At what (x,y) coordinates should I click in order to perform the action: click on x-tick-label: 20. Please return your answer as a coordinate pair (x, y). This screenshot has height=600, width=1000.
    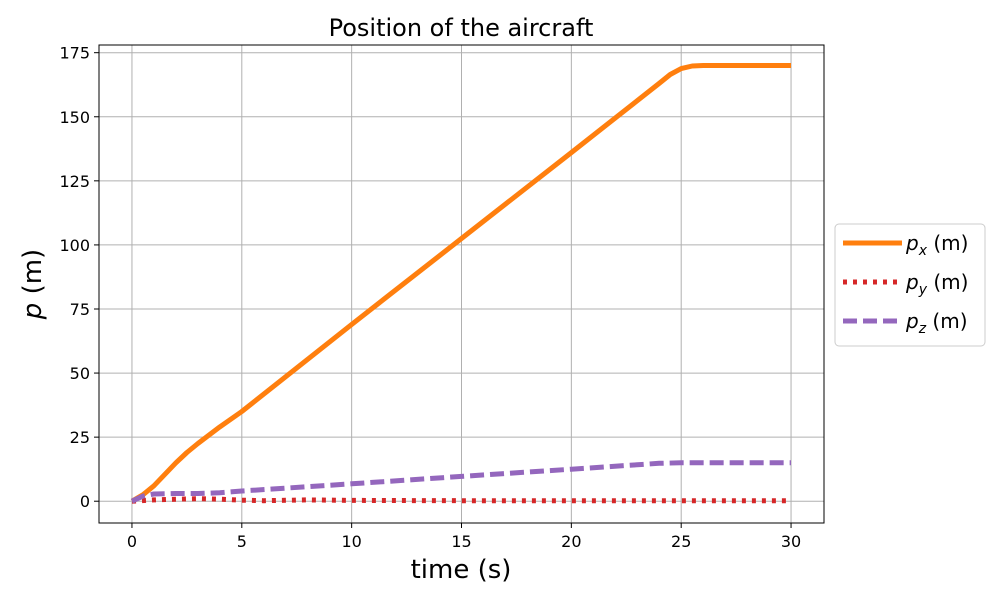
    Looking at the image, I should click on (571, 541).